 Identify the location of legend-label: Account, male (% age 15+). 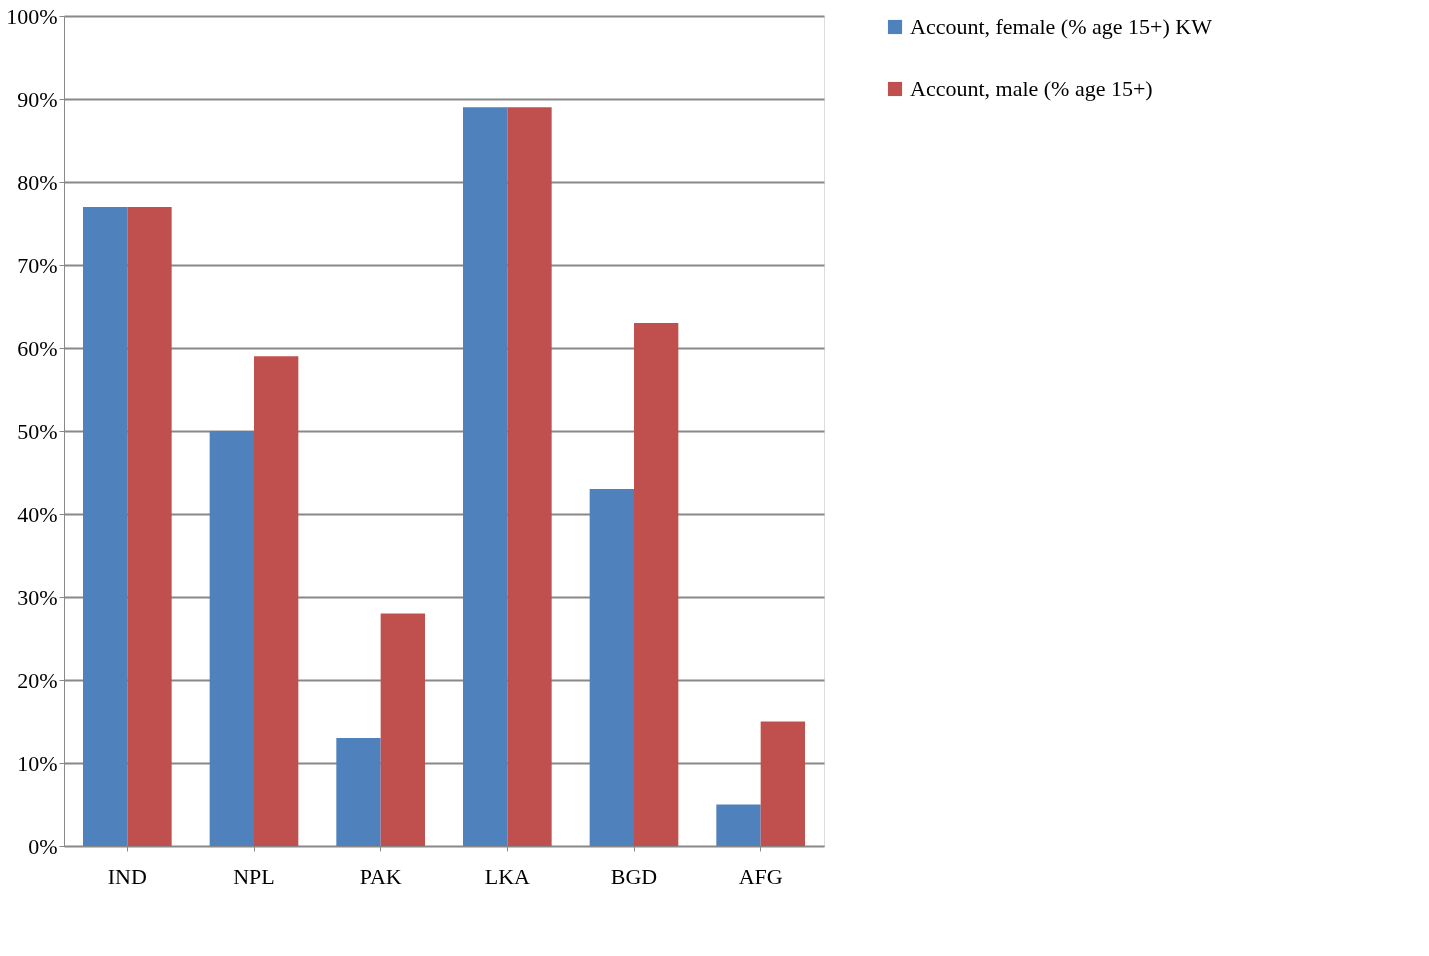
(1031, 88).